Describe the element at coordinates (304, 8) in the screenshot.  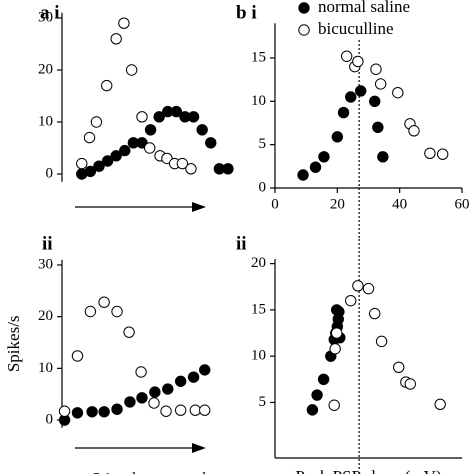
I see `legend-marker` at that location.